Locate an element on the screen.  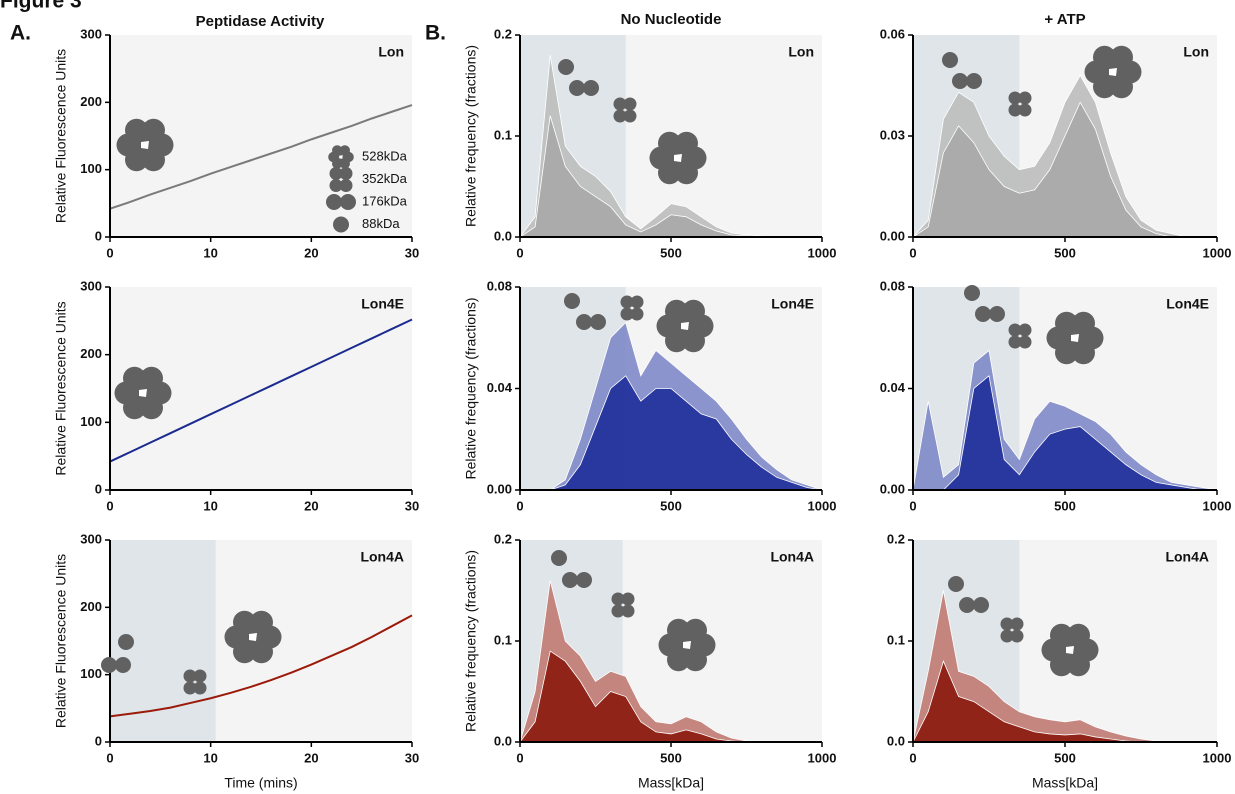
panel-label: A. is located at coordinates (20, 33).